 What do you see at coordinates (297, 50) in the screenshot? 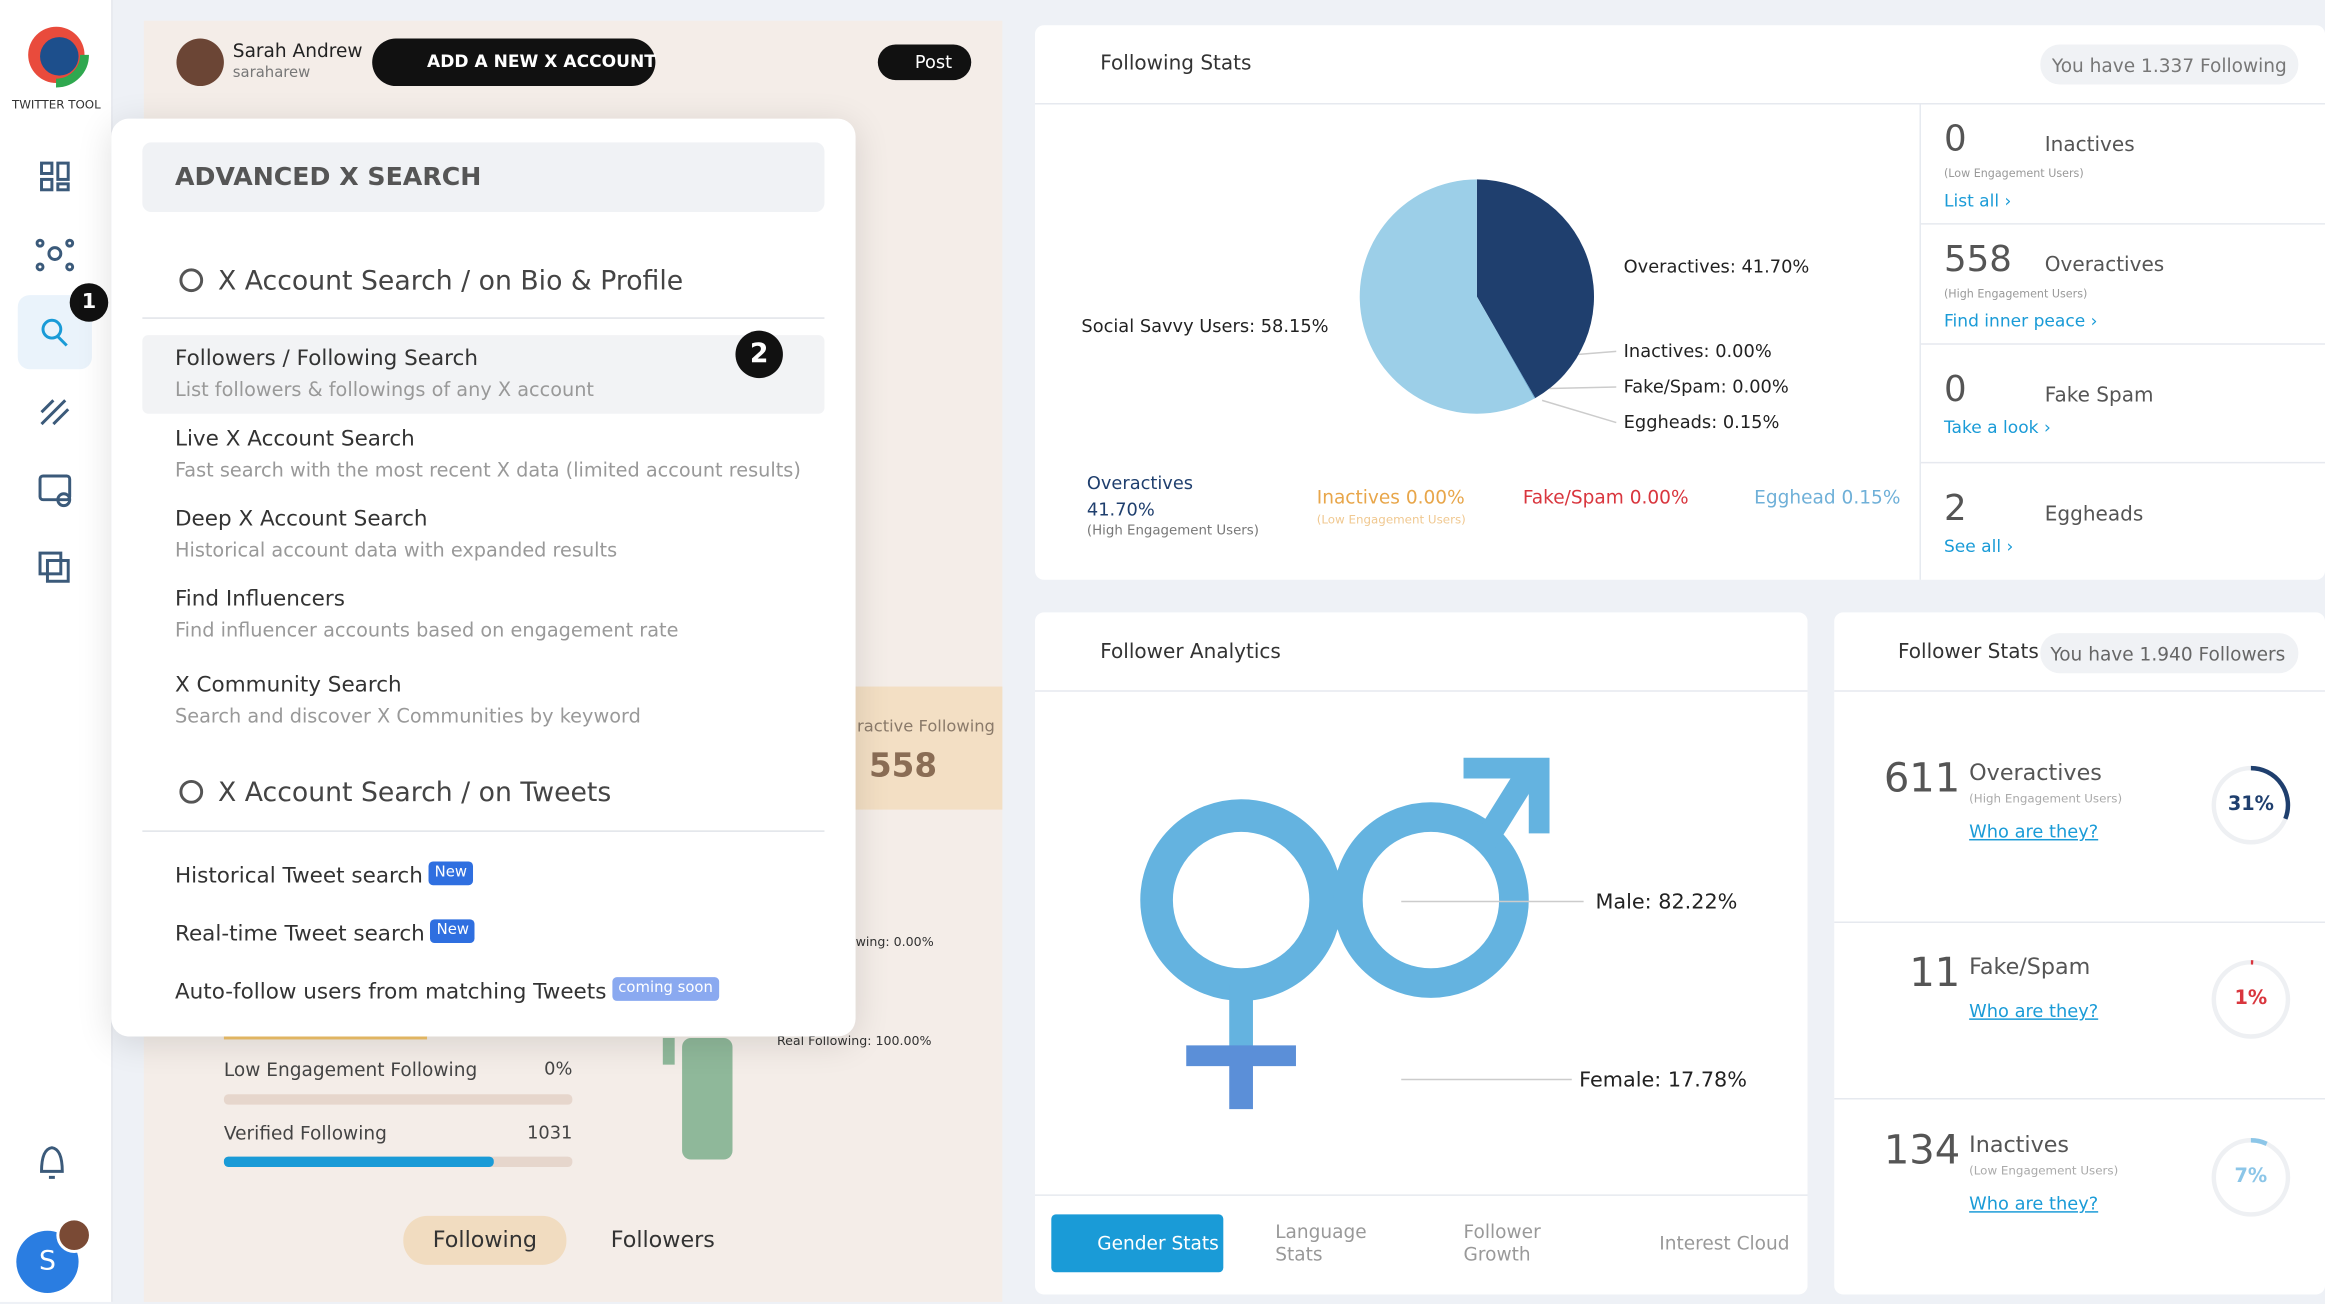
I see `user-name: Sarah Andrew` at bounding box center [297, 50].